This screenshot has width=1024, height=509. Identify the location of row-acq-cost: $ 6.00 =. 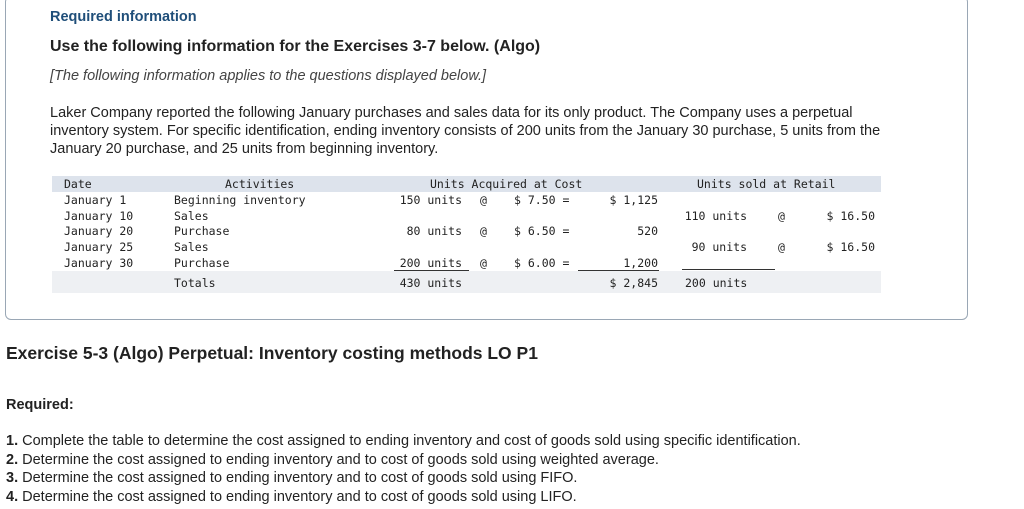
(542, 263).